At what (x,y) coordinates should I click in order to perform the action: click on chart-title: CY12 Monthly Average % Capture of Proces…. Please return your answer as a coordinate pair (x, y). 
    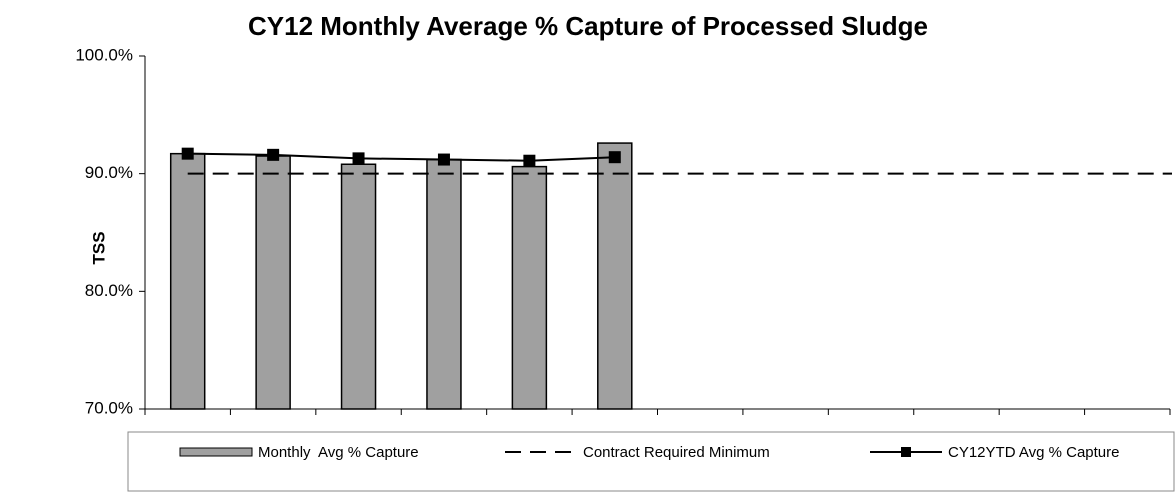
    Looking at the image, I should click on (588, 26).